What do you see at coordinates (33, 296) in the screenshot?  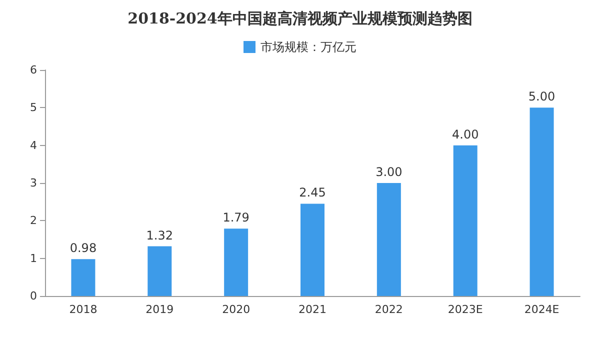 I see `y-tick-label: 0` at bounding box center [33, 296].